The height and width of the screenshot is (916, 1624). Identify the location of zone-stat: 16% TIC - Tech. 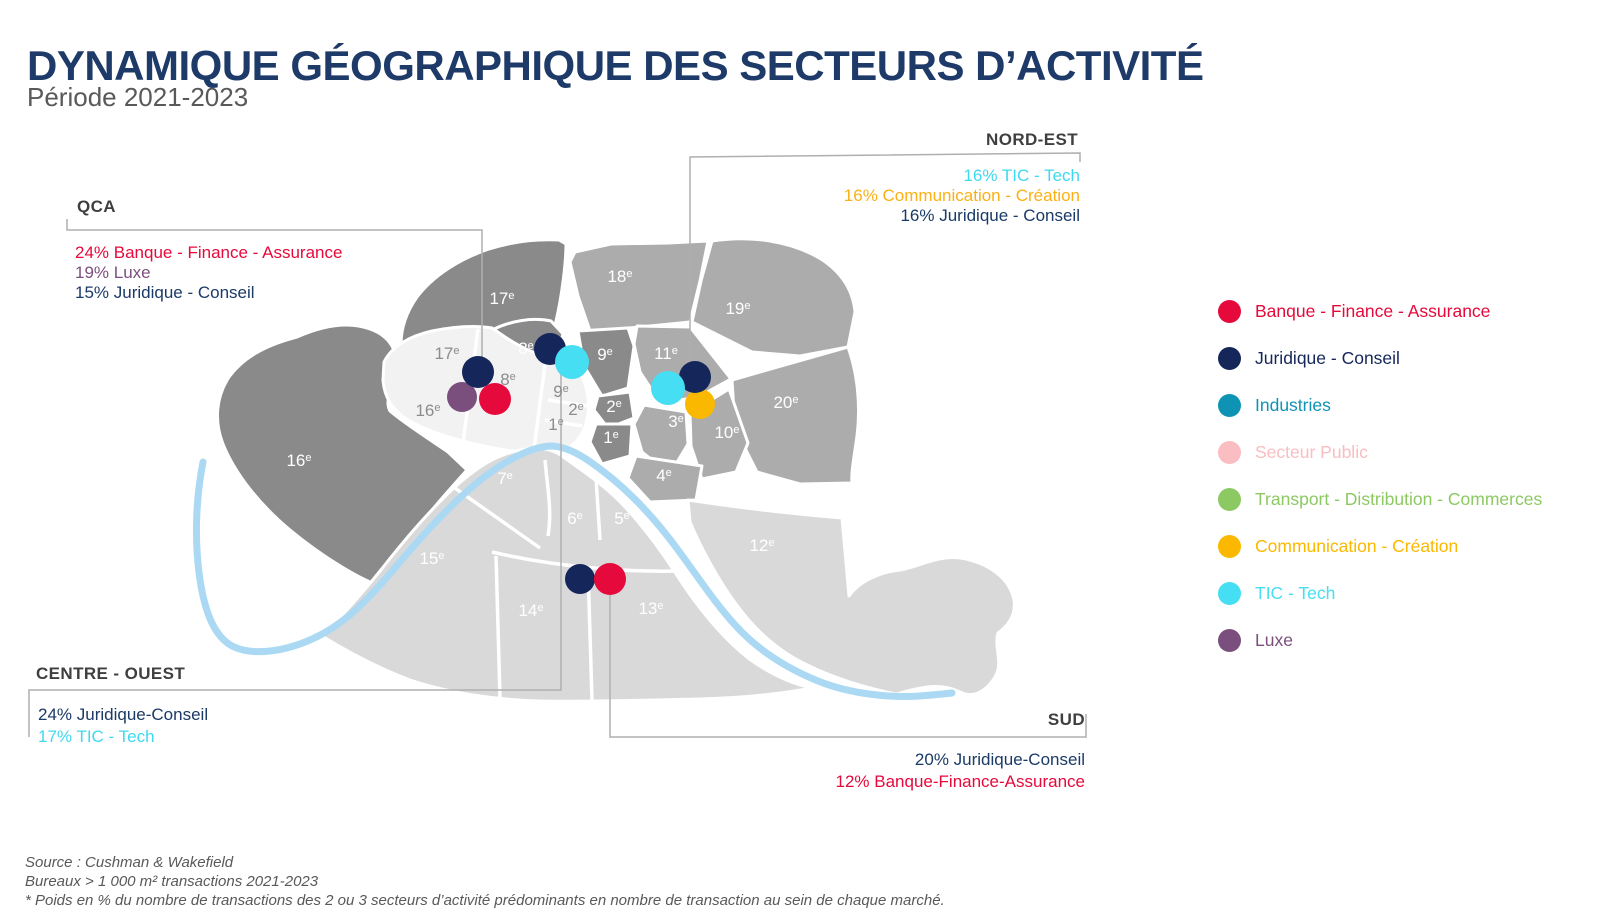
(1021, 175).